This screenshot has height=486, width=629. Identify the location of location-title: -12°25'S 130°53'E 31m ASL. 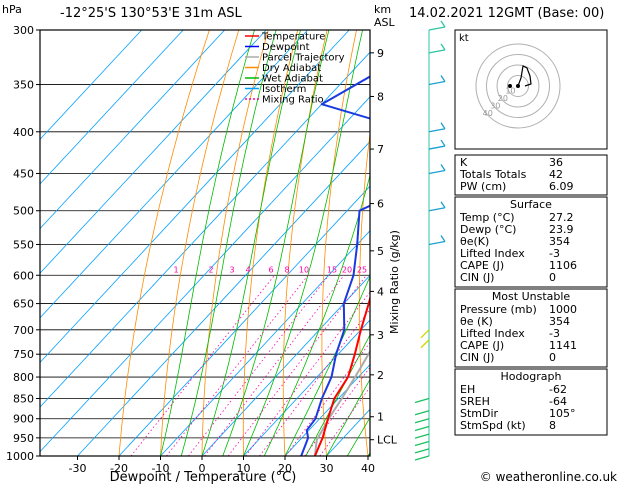
(151, 13).